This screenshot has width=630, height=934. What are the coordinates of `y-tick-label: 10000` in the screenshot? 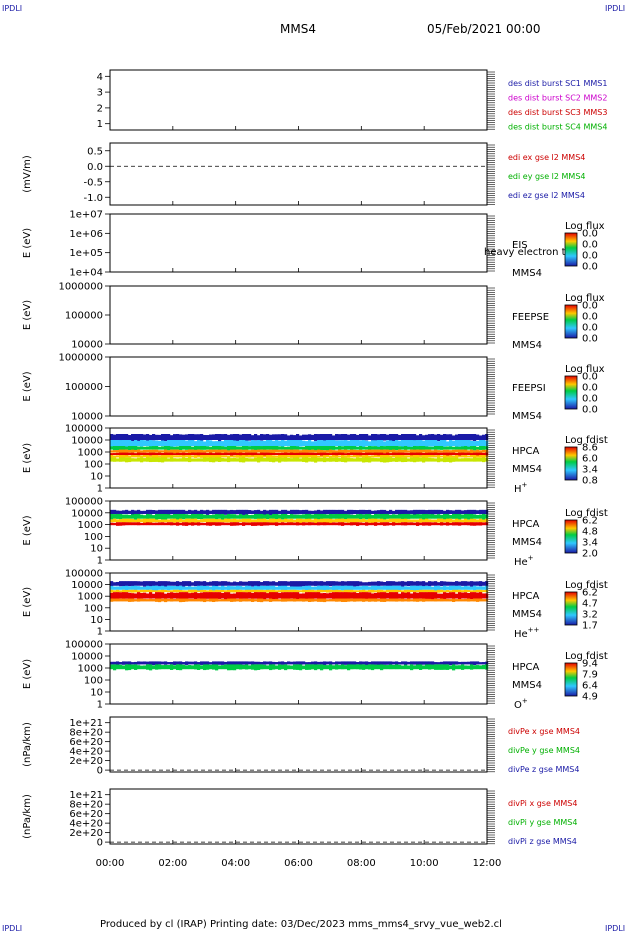 It's located at (87, 345).